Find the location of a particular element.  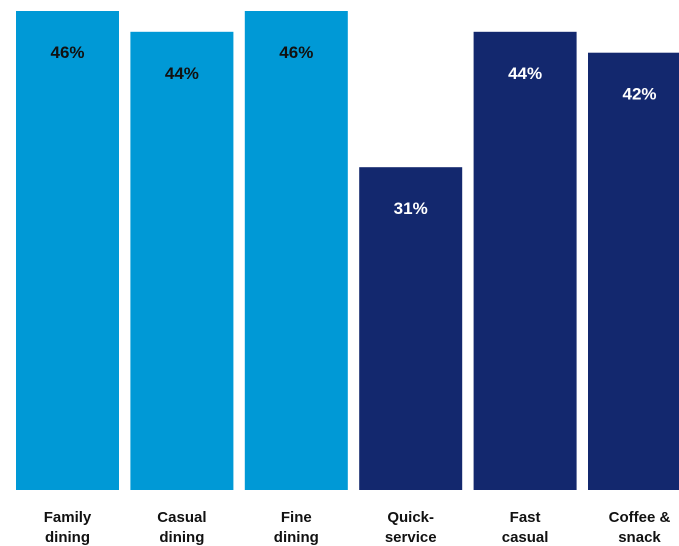

bar-value-label-1: 46% is located at coordinates (67, 52).